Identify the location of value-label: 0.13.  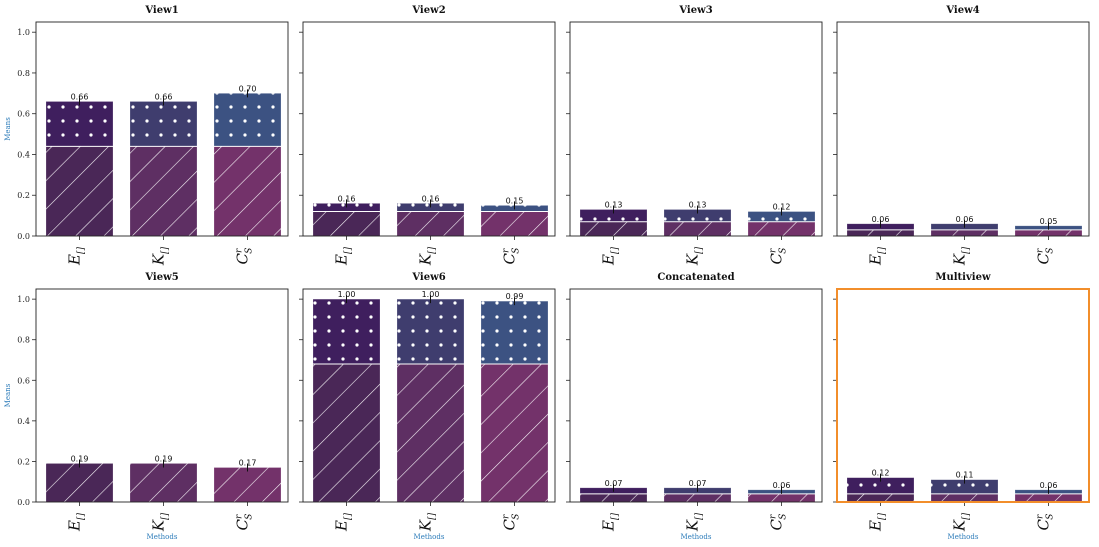
(698, 205).